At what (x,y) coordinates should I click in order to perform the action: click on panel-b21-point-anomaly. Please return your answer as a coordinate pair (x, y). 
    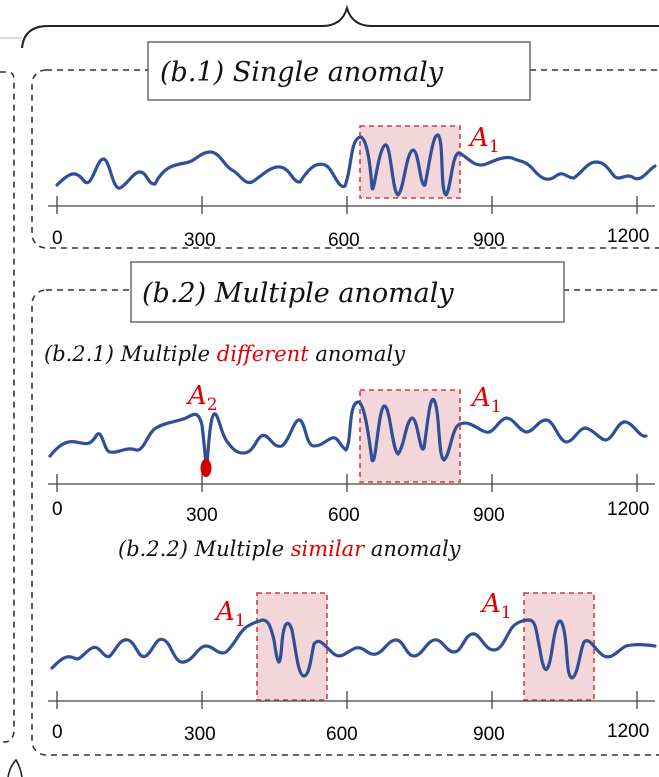
    Looking at the image, I should click on (206, 468).